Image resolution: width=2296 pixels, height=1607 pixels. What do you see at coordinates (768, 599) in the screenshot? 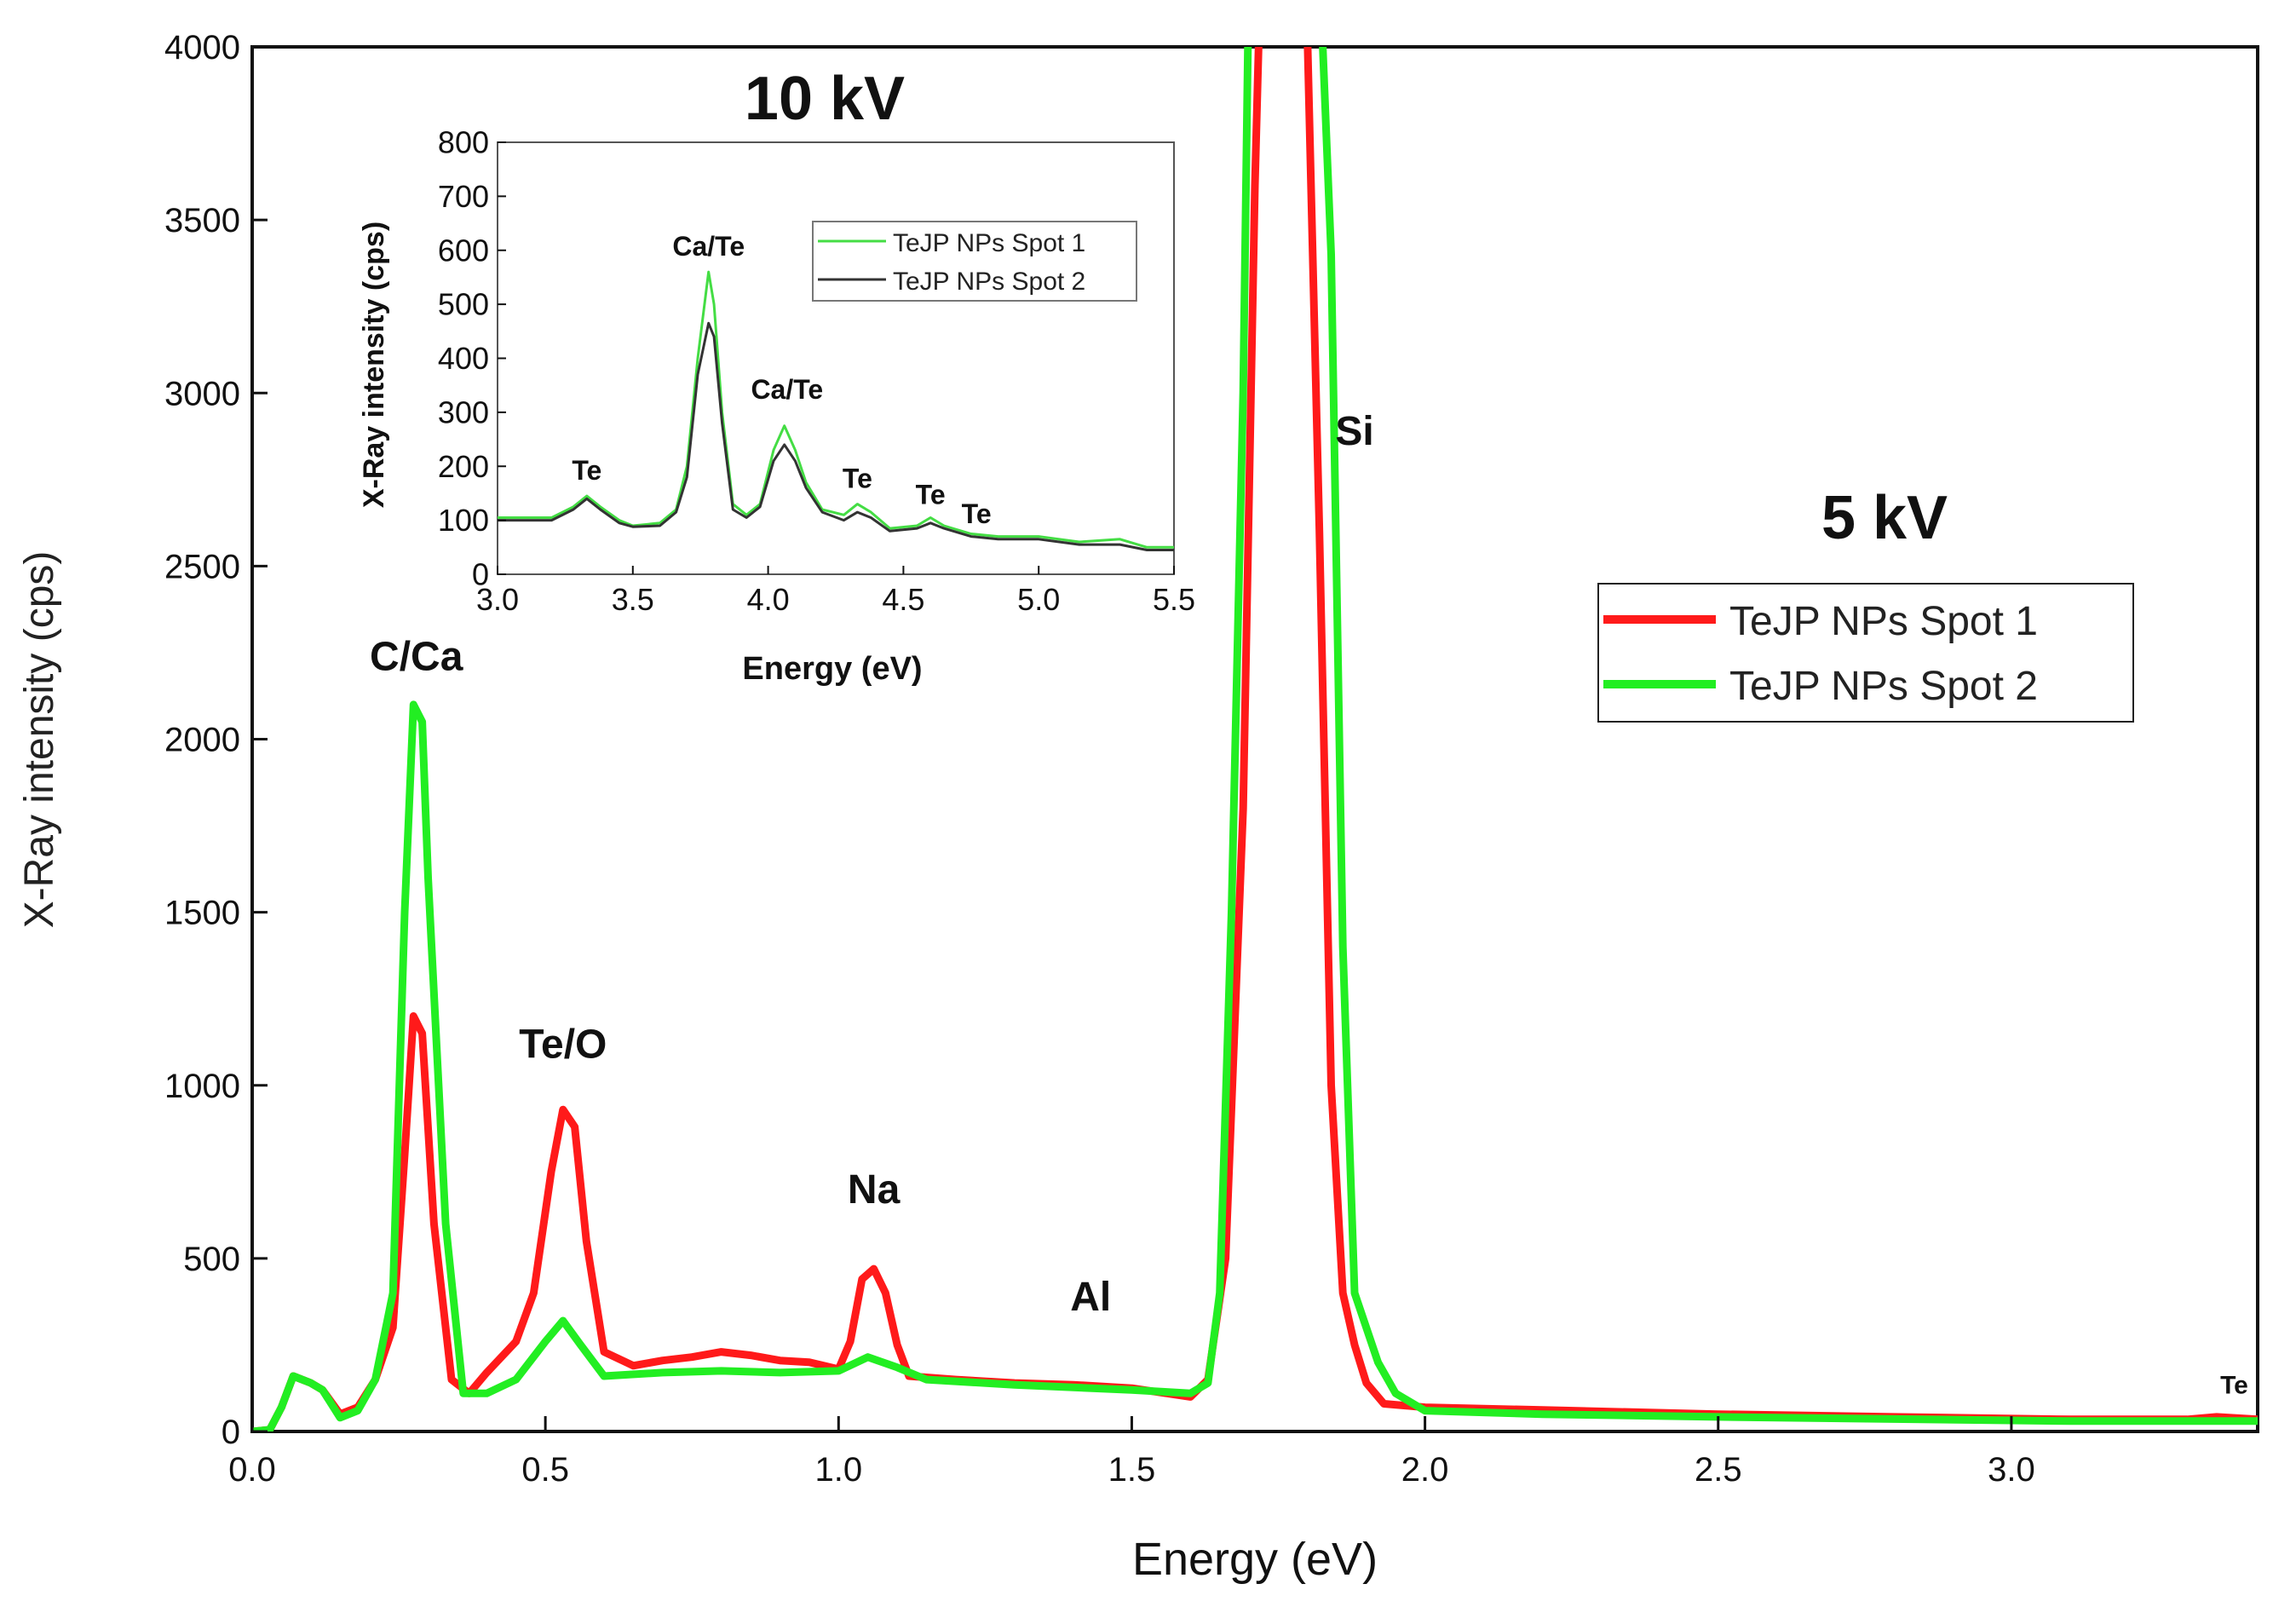
I see `x-tick-label: 4.0` at bounding box center [768, 599].